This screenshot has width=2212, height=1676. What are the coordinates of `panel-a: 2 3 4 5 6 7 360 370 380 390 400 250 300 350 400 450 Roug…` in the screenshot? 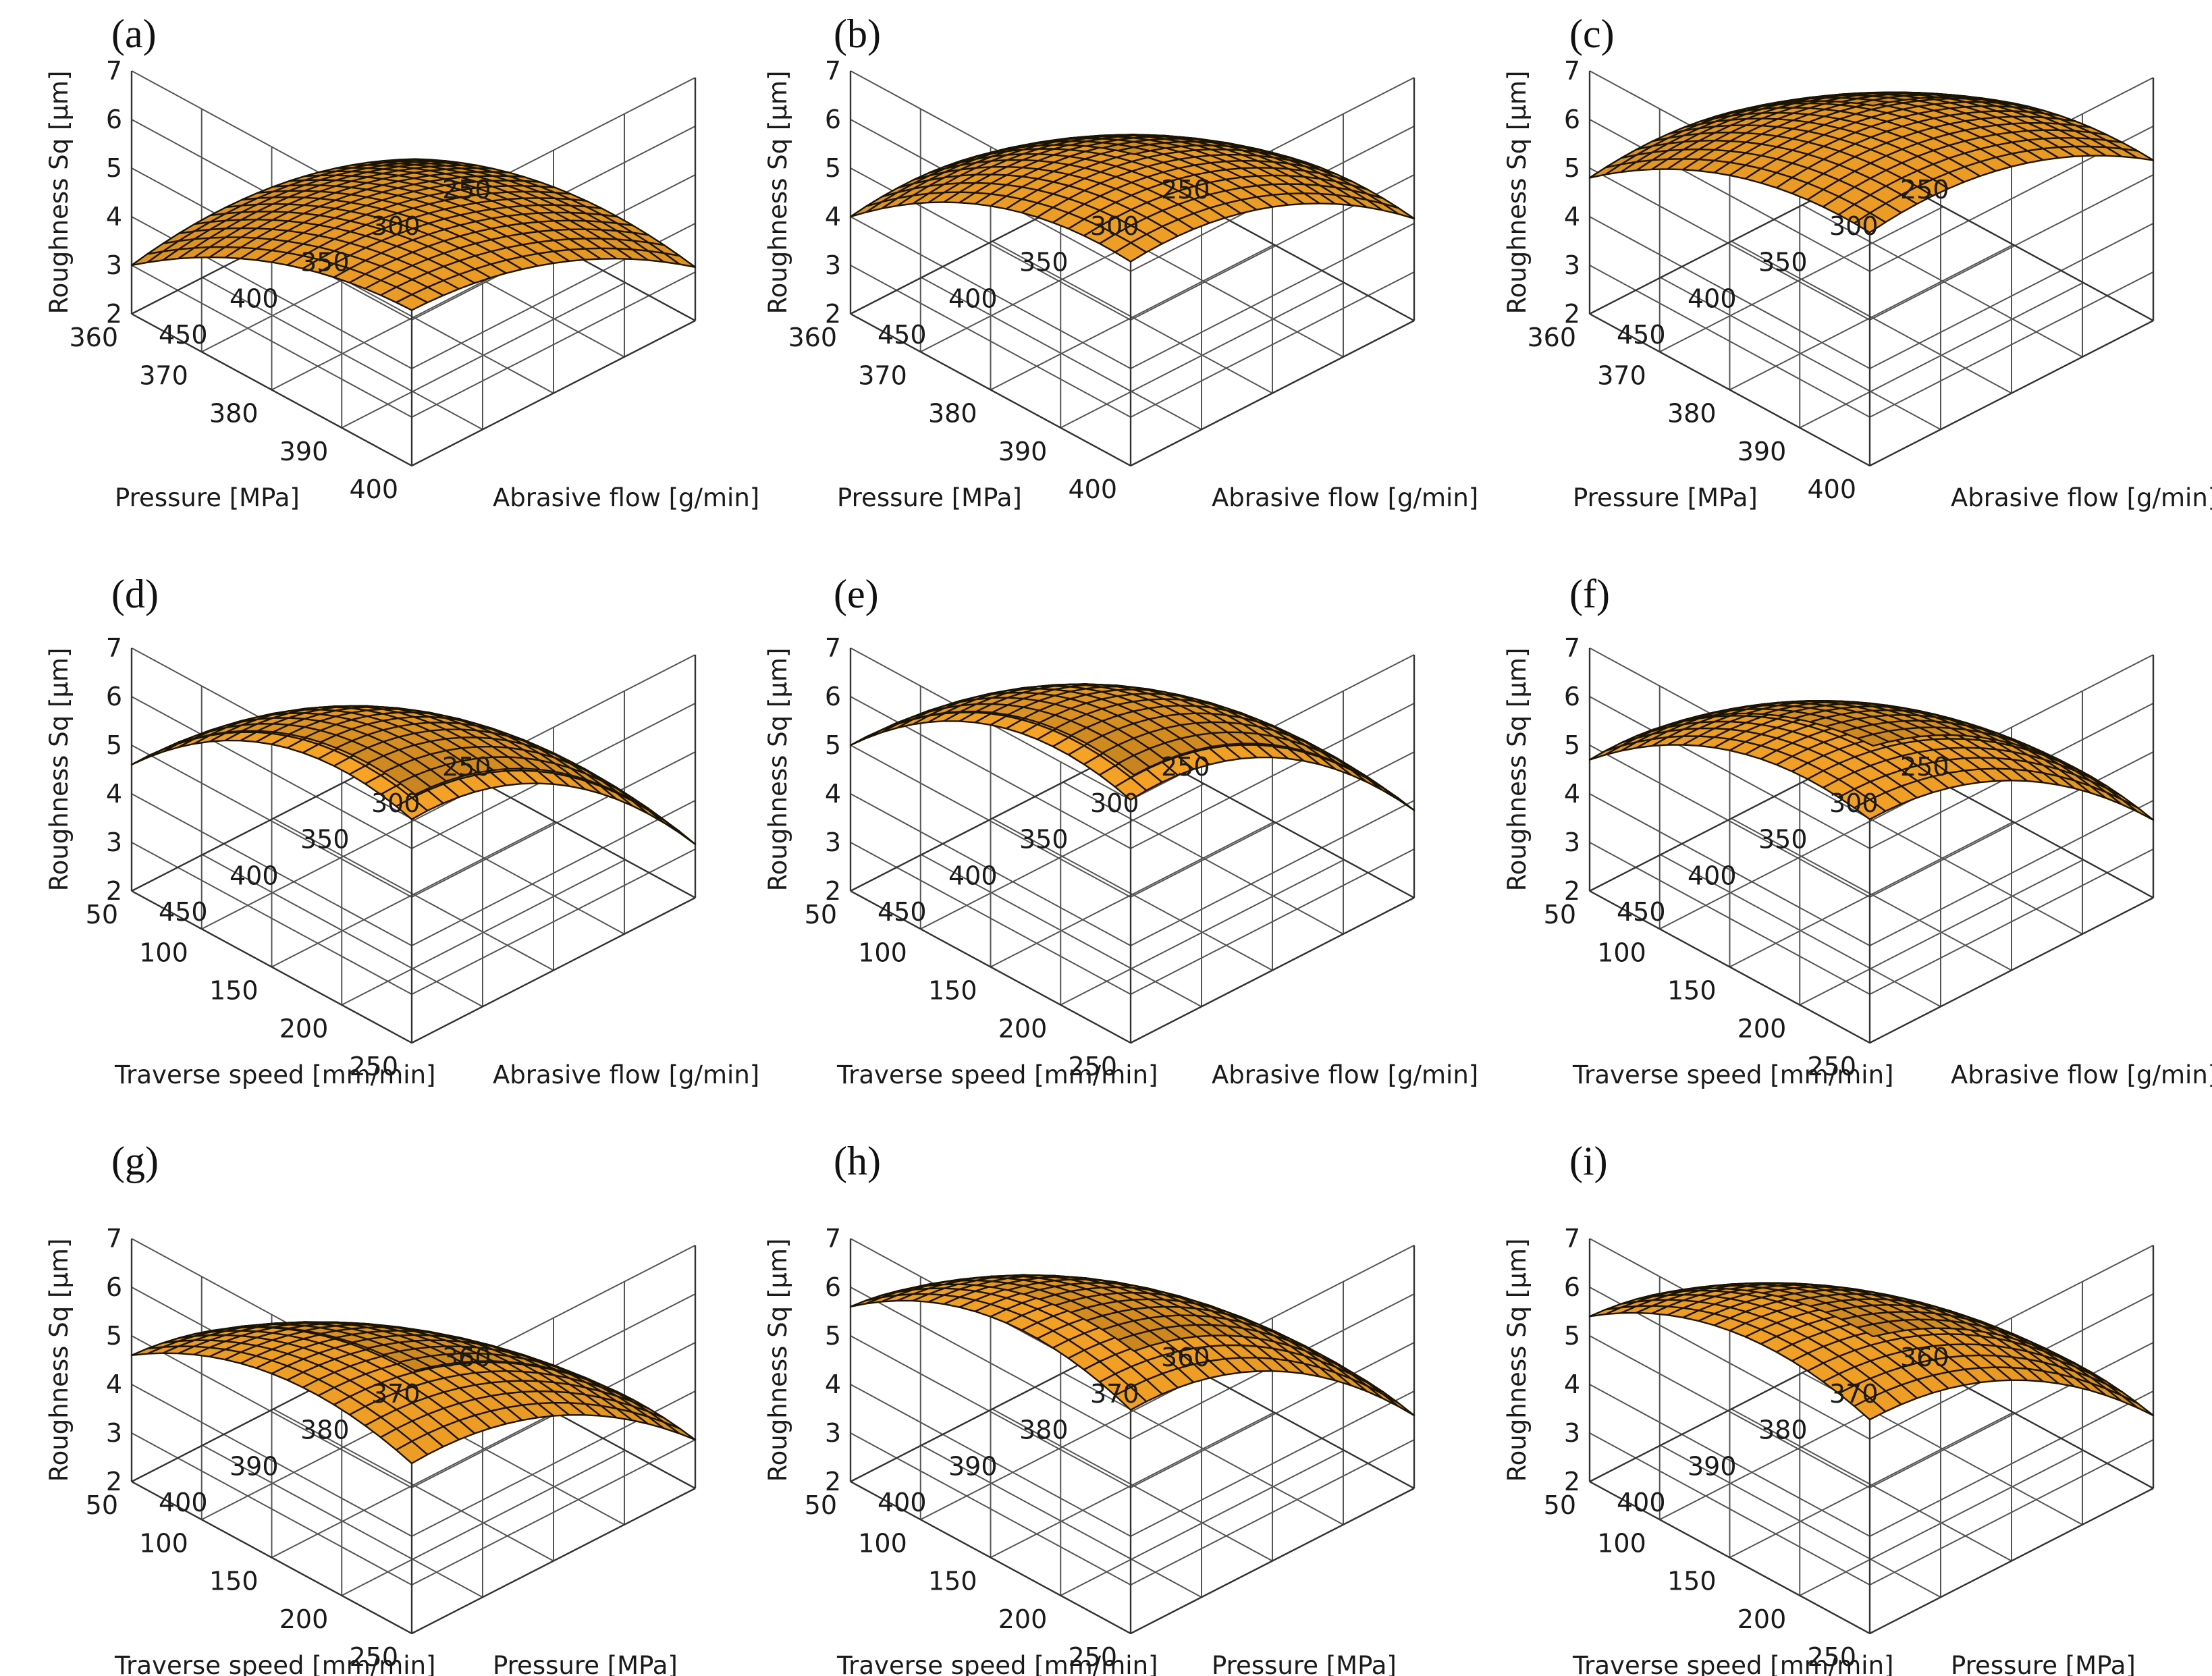 It's located at (402, 261).